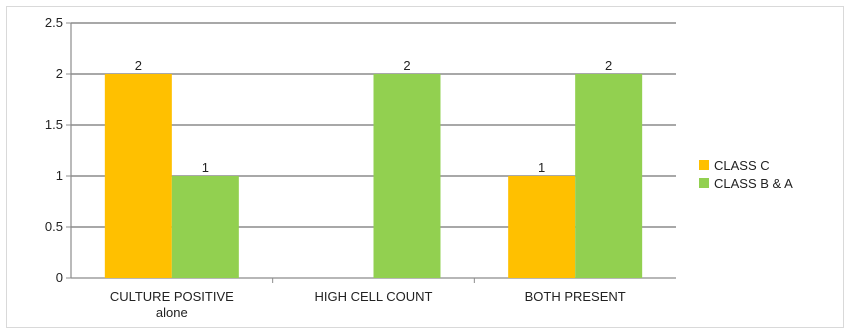 The width and height of the screenshot is (851, 334). What do you see at coordinates (138, 65) in the screenshot?
I see `data-label-class-c-culture-positive-alone: 2` at bounding box center [138, 65].